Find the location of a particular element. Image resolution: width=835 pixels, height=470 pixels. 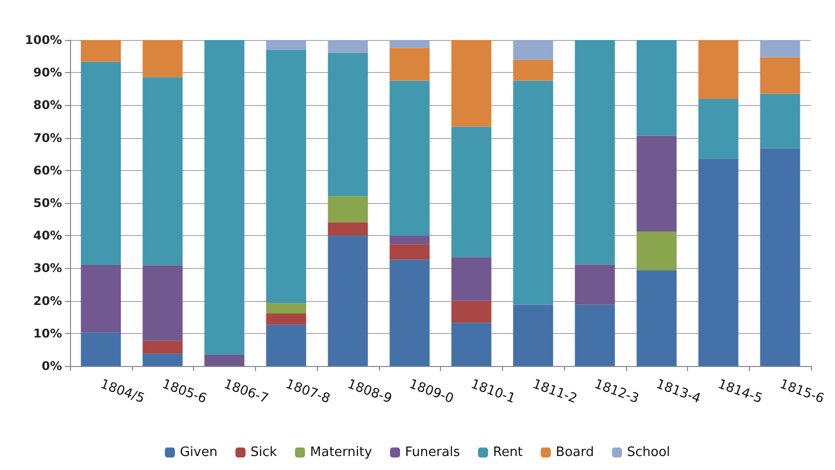

y-tick-label: 0% is located at coordinates (52, 366).